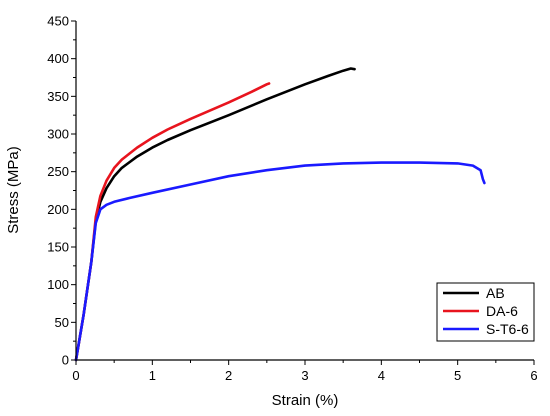 The height and width of the screenshot is (416, 550). Describe the element at coordinates (58, 284) in the screenshot. I see `y-tick-label: 100` at that location.